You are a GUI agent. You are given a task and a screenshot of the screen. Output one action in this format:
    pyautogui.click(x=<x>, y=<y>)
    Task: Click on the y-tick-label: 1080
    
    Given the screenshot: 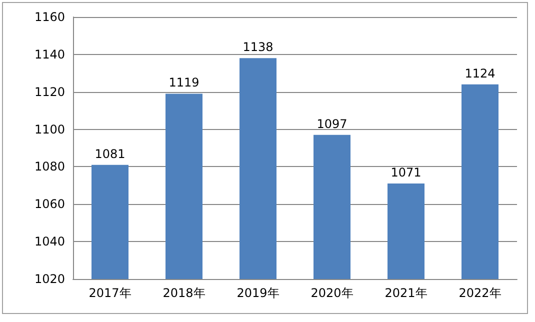 What is the action you would take?
    pyautogui.click(x=49, y=167)
    